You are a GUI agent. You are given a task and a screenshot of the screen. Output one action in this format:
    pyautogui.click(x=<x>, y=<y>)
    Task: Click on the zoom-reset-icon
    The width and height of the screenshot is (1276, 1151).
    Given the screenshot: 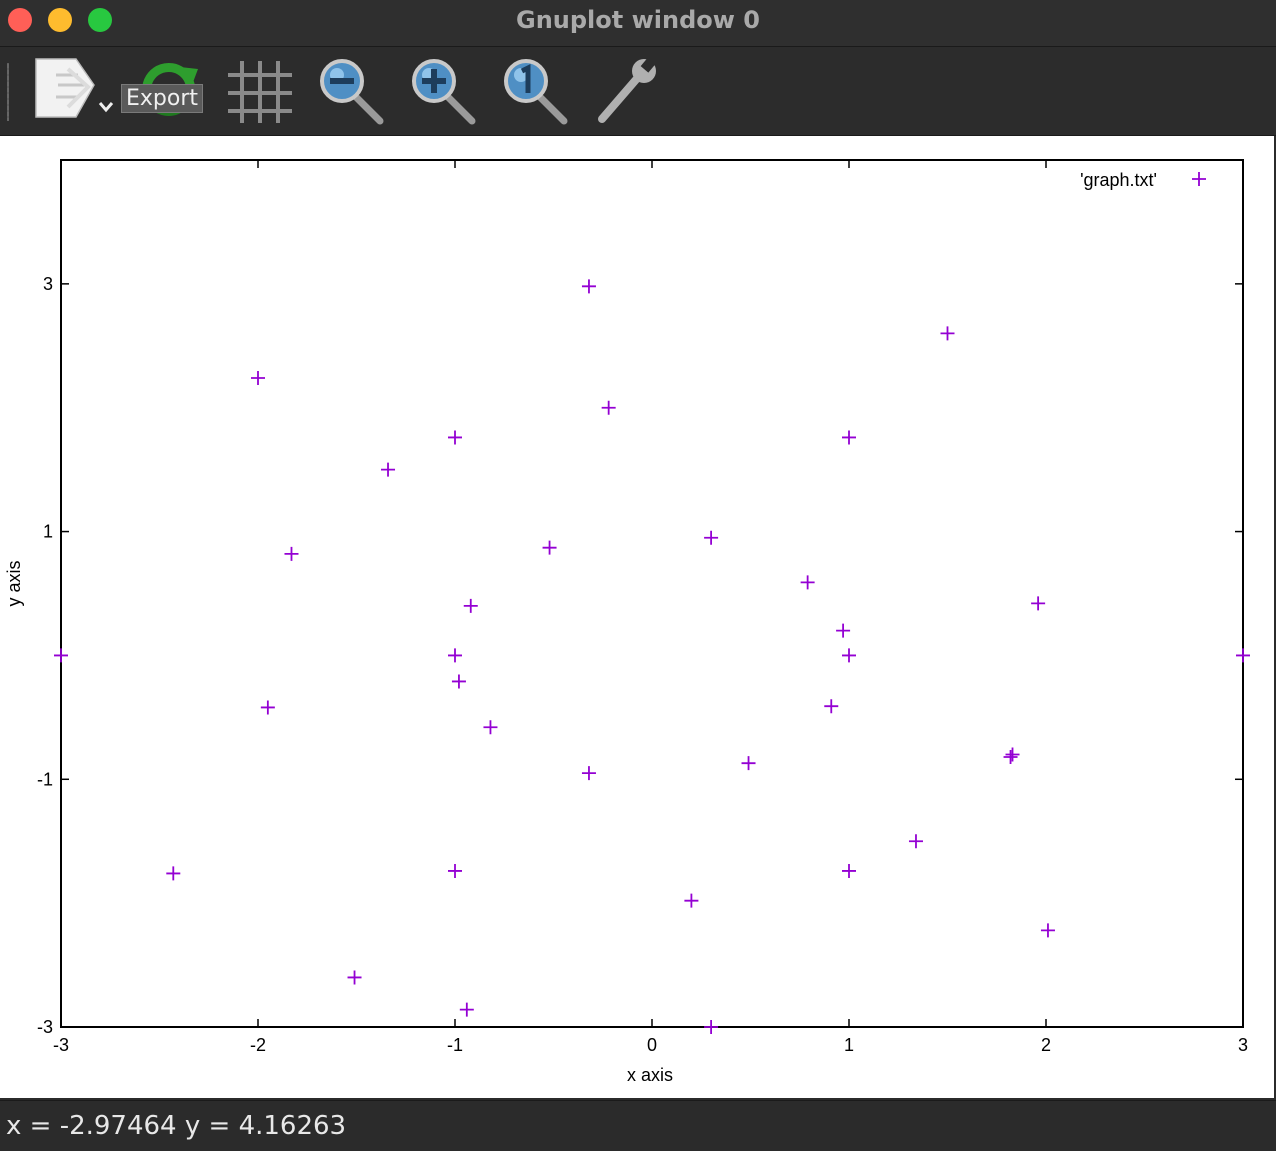 What is the action you would take?
    pyautogui.click(x=536, y=92)
    